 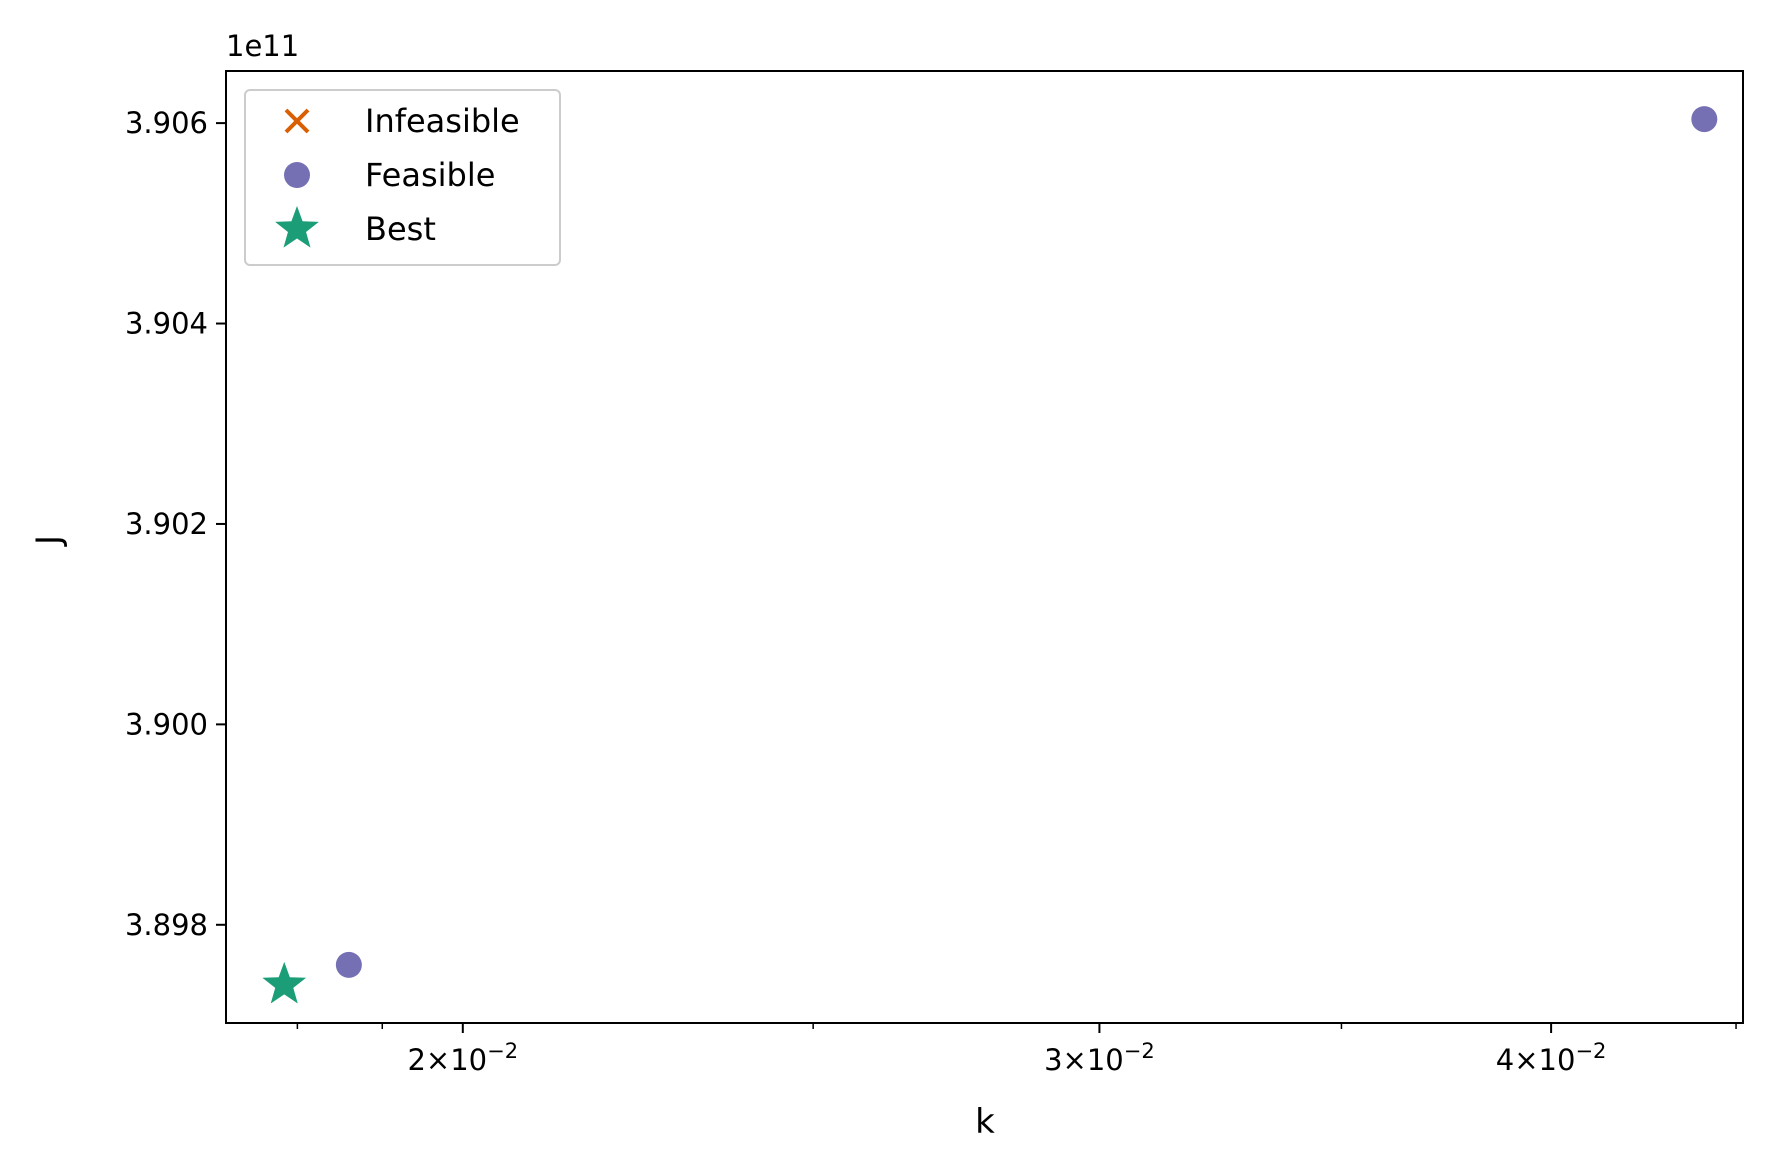 I want to click on y-tick-label: 3.900, so click(x=166, y=724).